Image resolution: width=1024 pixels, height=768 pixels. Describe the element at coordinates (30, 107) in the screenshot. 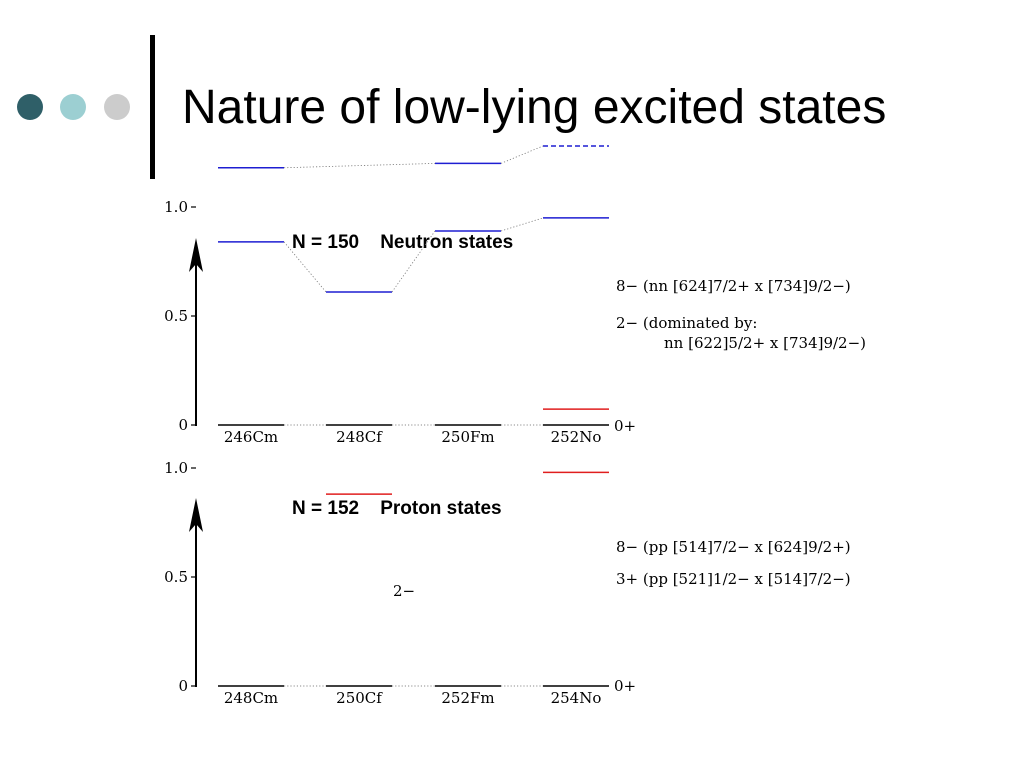

I see `bullet-dot-dark` at that location.